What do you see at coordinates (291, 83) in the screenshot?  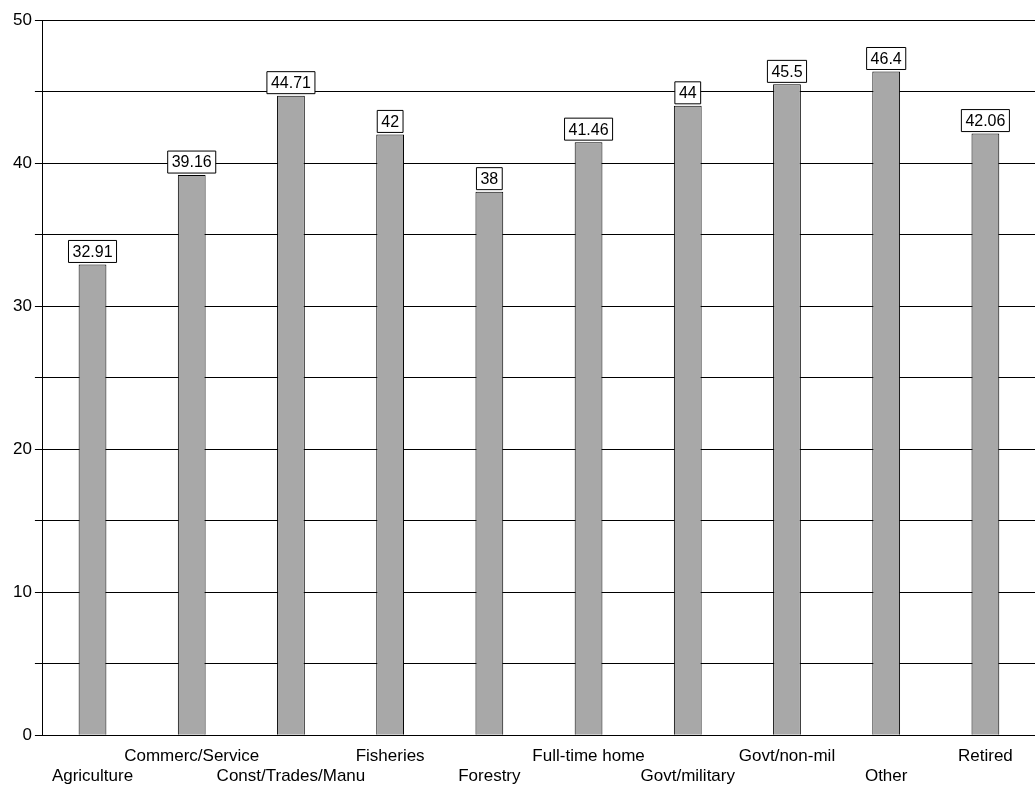 I see `data-label: 44.71` at bounding box center [291, 83].